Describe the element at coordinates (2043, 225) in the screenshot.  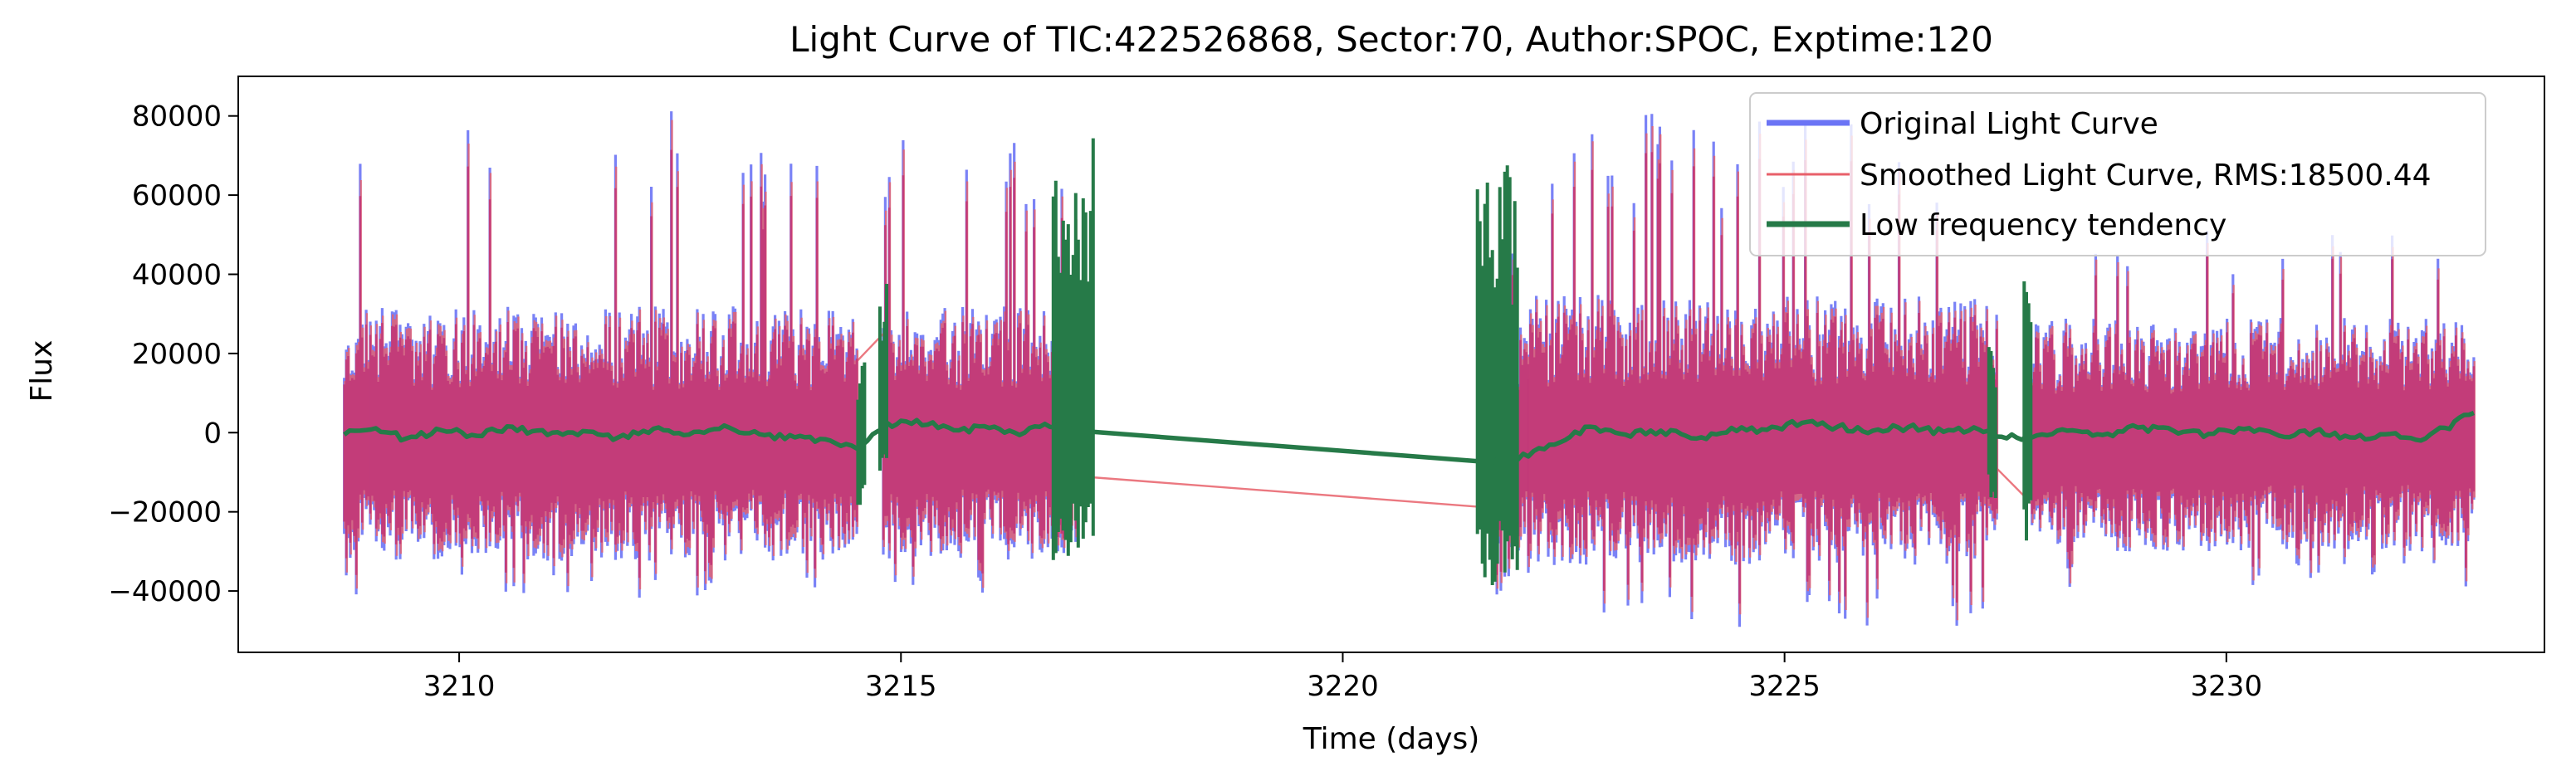
I see `legend-label-tendency: Low frequency tendency` at that location.